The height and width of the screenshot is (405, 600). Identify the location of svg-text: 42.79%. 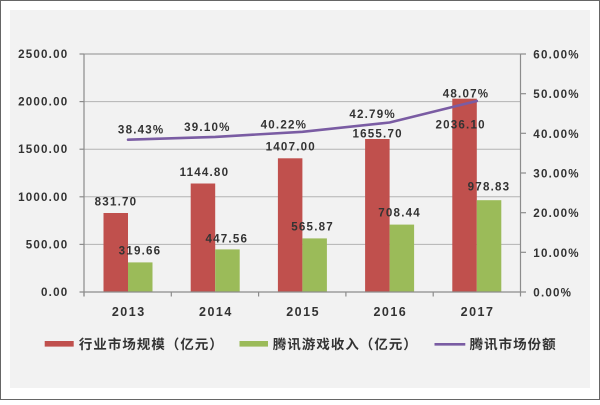
(372, 114).